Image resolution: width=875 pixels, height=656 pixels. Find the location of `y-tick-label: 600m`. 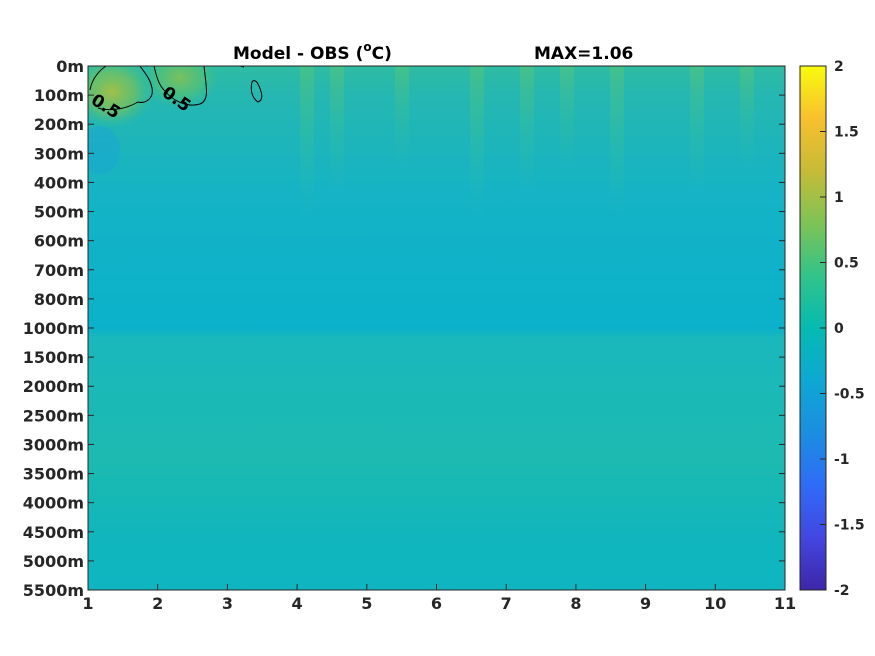

y-tick-label: 600m is located at coordinates (59, 241).